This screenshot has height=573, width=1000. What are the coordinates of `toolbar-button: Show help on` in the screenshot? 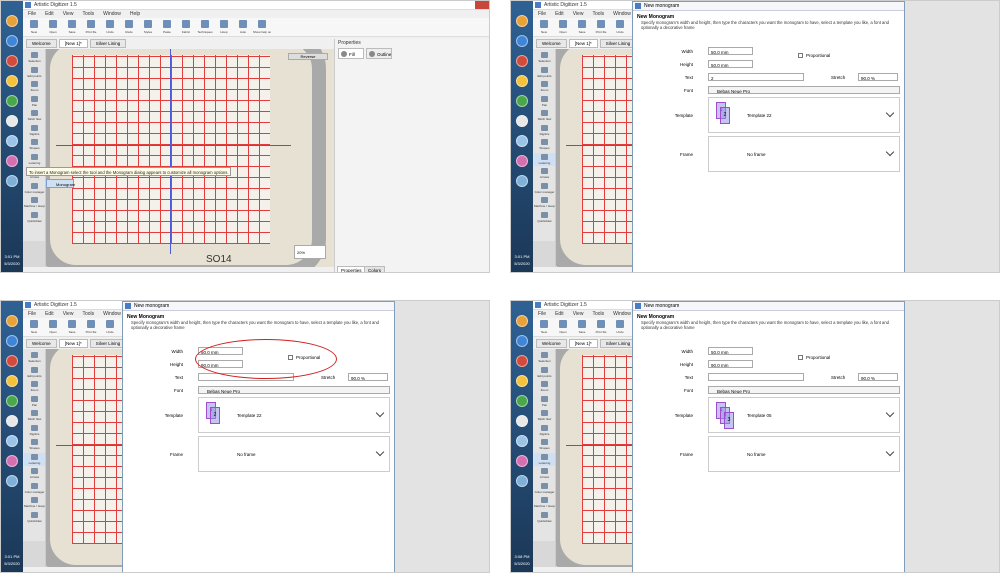 It's located at (262, 27).